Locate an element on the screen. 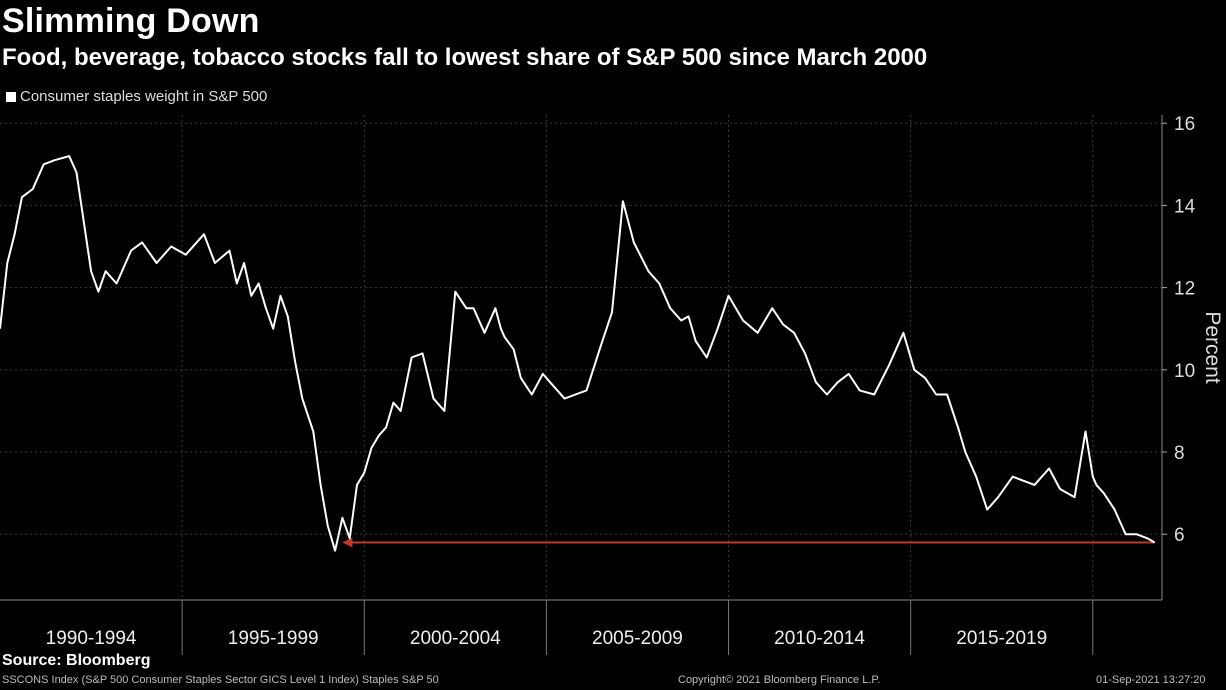 The width and height of the screenshot is (1226, 690). legend-swatch is located at coordinates (11, 96).